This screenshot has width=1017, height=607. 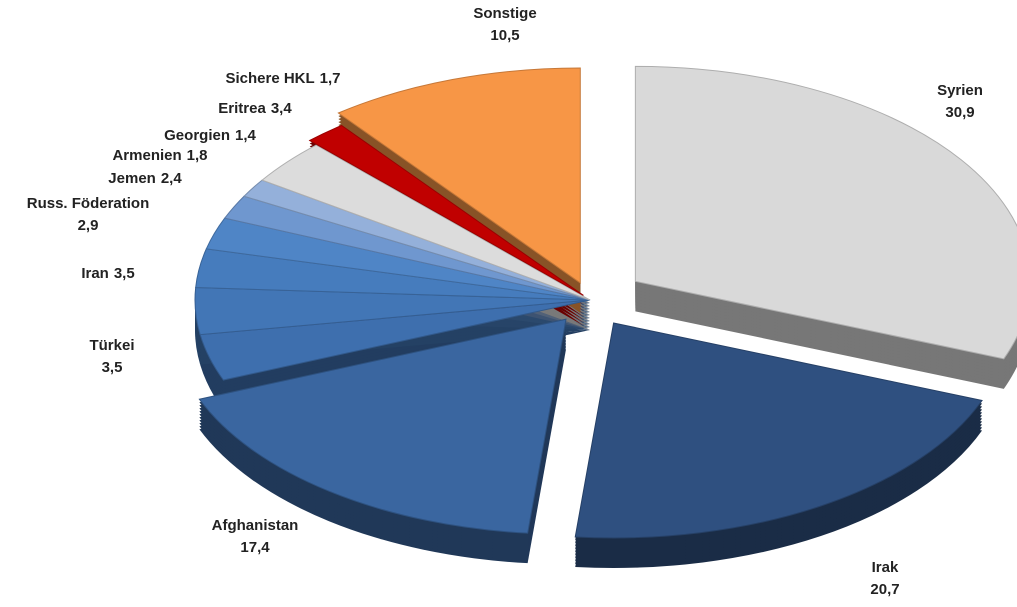 What do you see at coordinates (88, 203) in the screenshot?
I see `label-name: Russ. Föderation` at bounding box center [88, 203].